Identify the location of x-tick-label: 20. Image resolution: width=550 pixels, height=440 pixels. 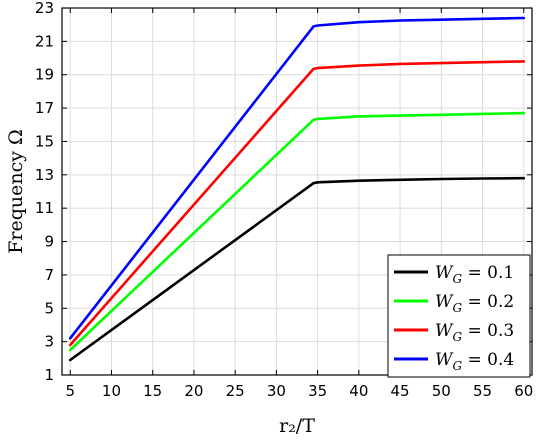
(193, 391).